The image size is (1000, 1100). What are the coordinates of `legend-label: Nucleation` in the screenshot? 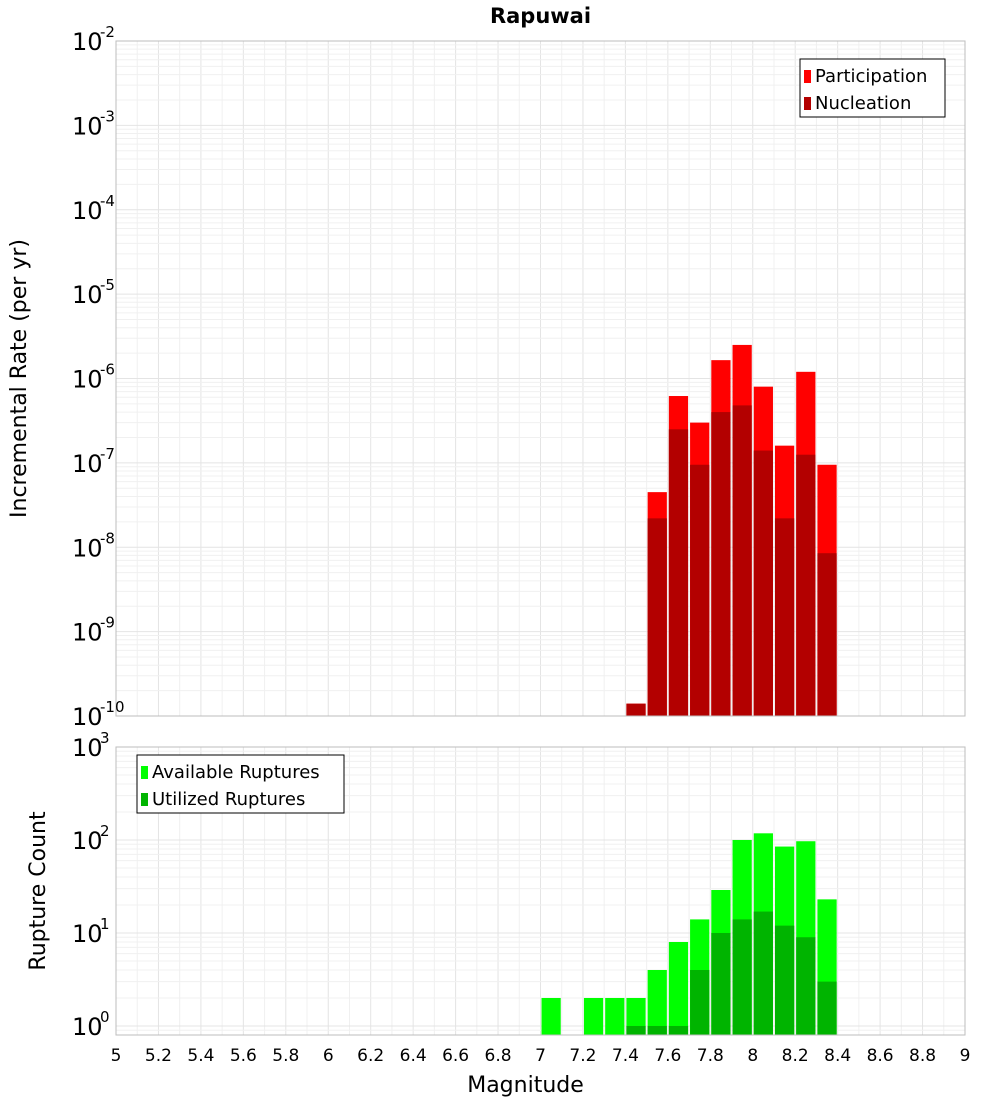 It's located at (863, 103).